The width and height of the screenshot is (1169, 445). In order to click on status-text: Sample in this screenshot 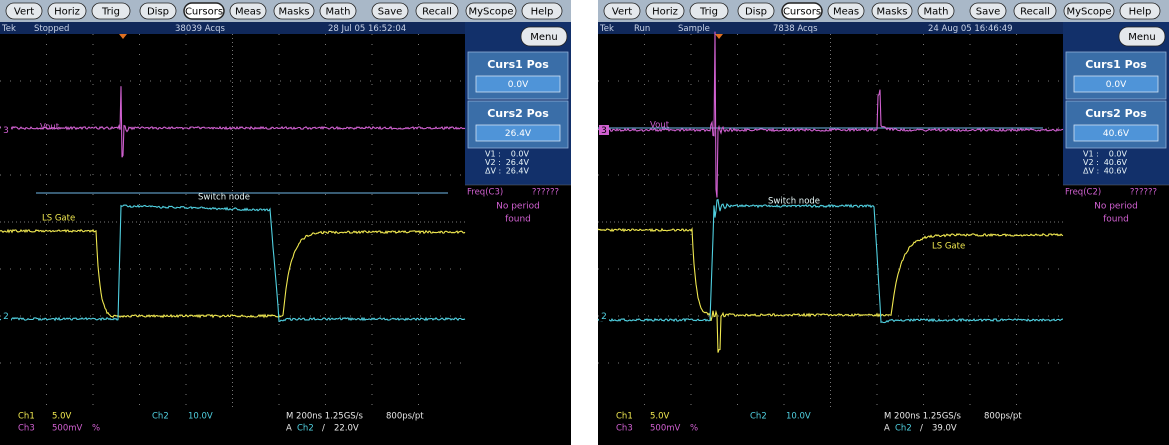, I will do `click(694, 29)`.